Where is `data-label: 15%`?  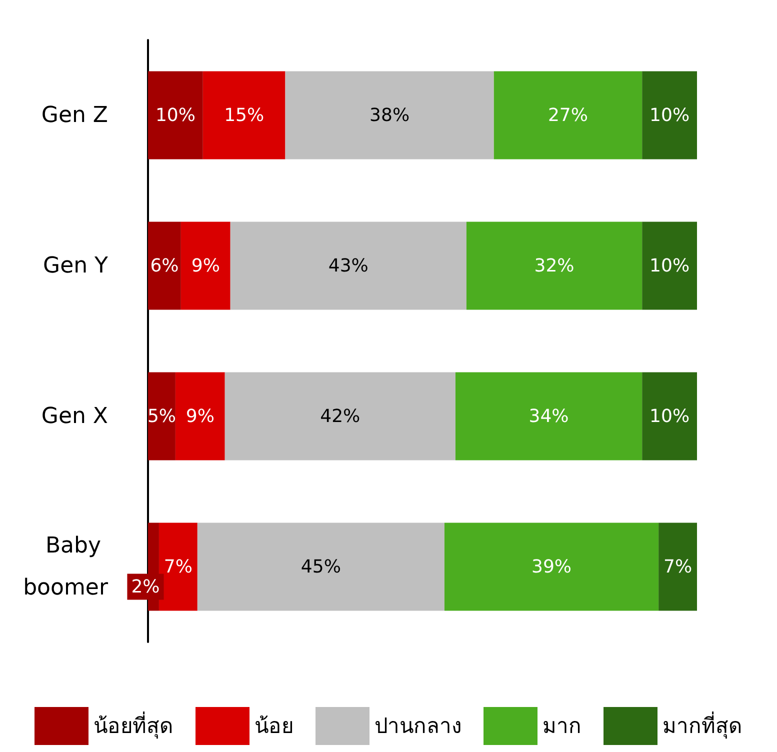
data-label: 15% is located at coordinates (244, 115).